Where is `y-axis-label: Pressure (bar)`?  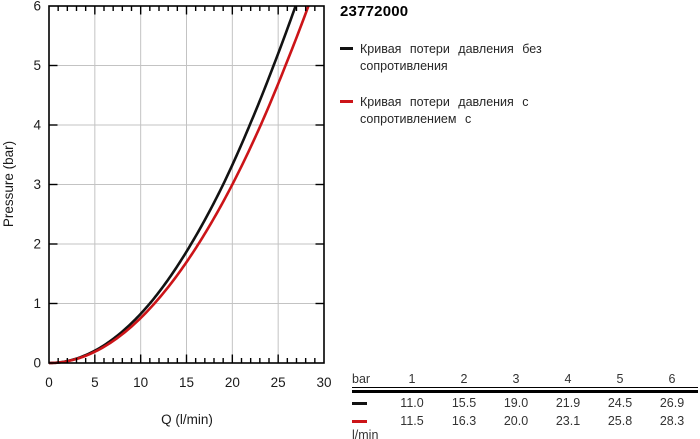
y-axis-label: Pressure (bar) is located at coordinates (8, 184).